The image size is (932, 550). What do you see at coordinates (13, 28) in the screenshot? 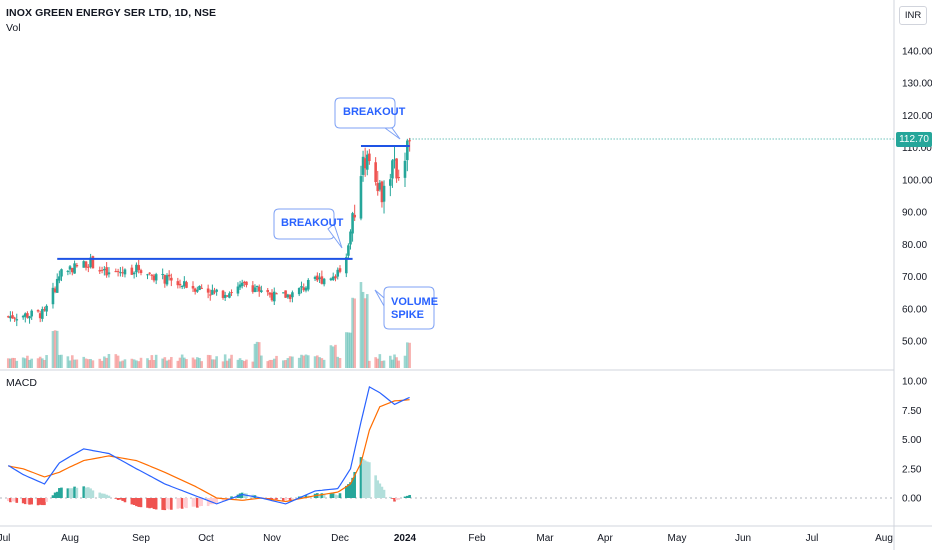
I see `volume-legend: Vol` at bounding box center [13, 28].